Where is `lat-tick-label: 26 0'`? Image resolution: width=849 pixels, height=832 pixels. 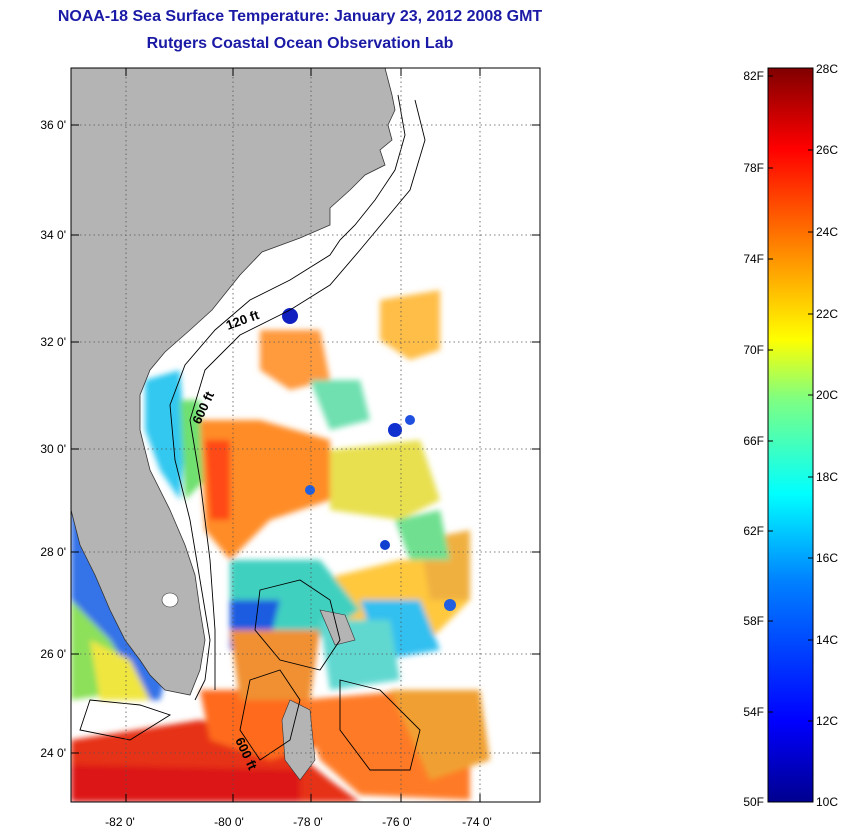
lat-tick-label: 26 0' is located at coordinates (53, 654).